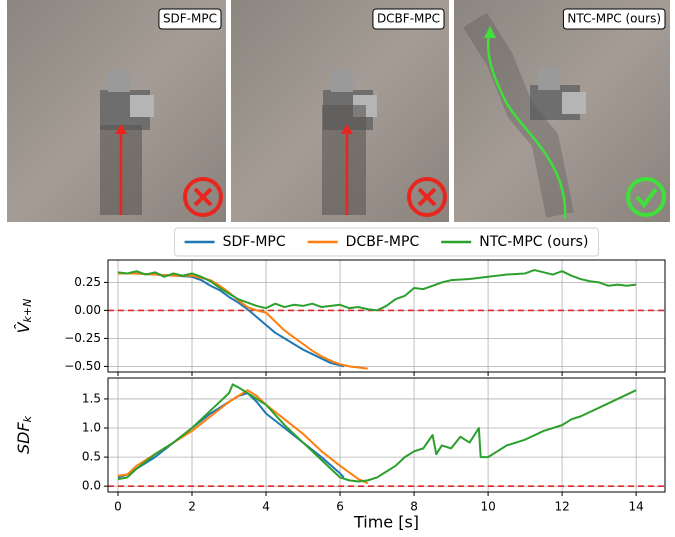 This screenshot has height=537, width=675. Describe the element at coordinates (340, 507) in the screenshot. I see `x-tick-label: 6` at that location.